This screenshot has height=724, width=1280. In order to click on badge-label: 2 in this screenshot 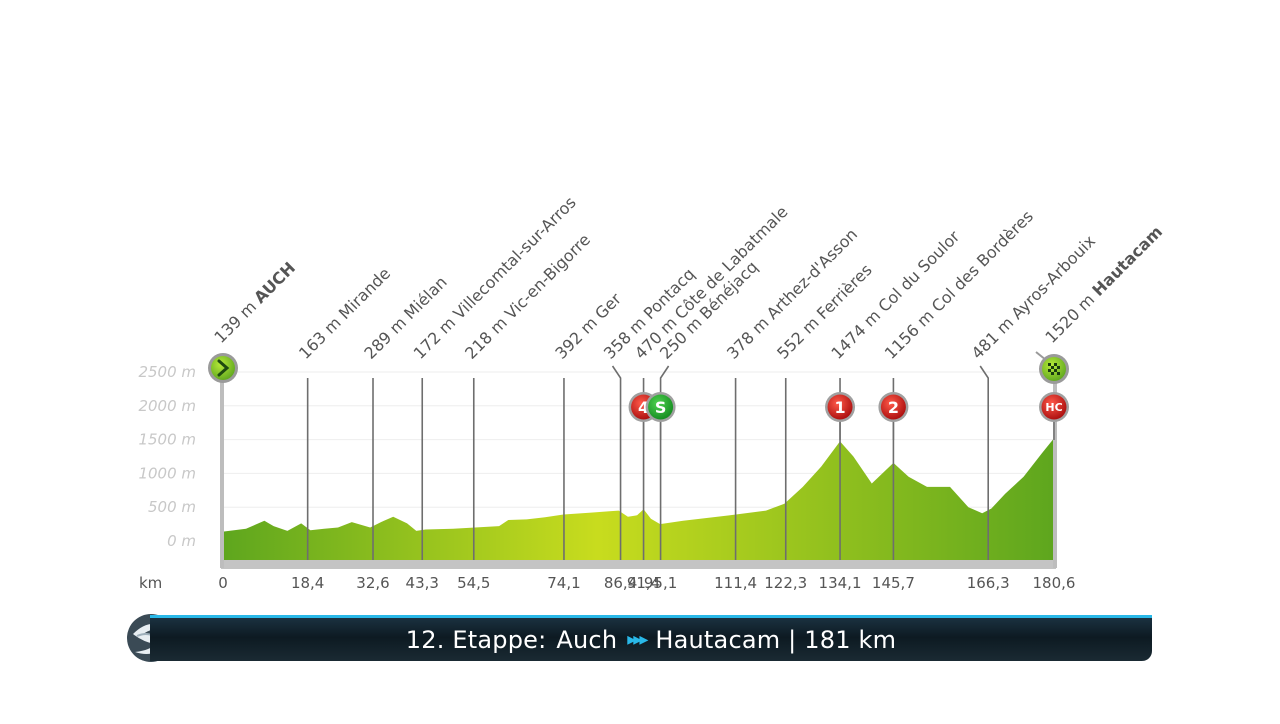, I will do `click(893, 407)`.